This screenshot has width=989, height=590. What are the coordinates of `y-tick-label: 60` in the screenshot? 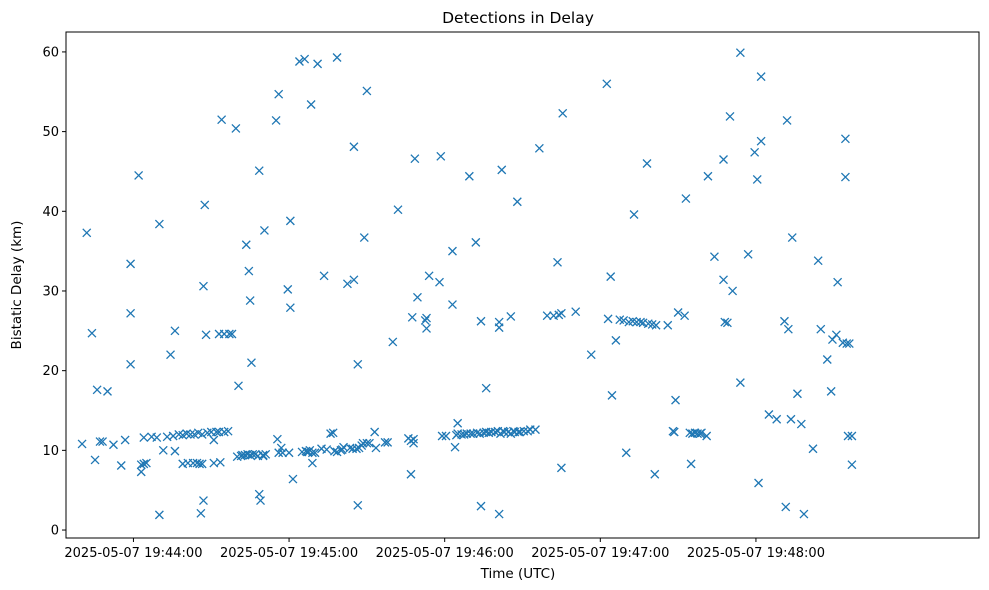 It's located at (50, 52).